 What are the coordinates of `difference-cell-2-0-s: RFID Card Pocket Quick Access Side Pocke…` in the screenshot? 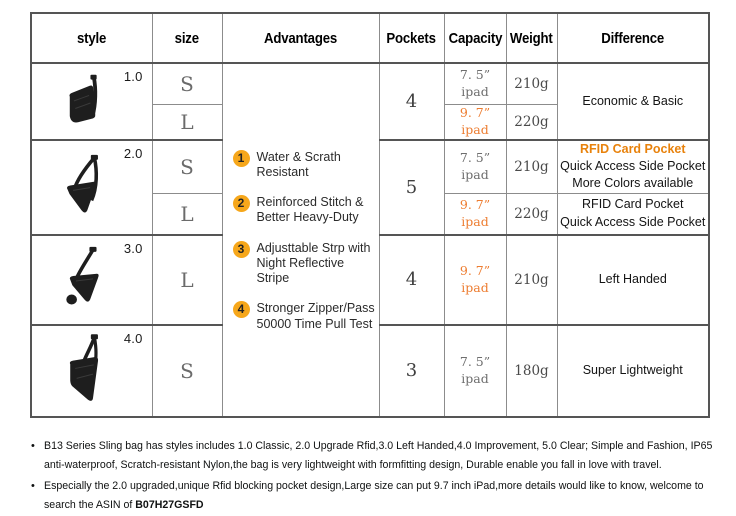 It's located at (633, 166).